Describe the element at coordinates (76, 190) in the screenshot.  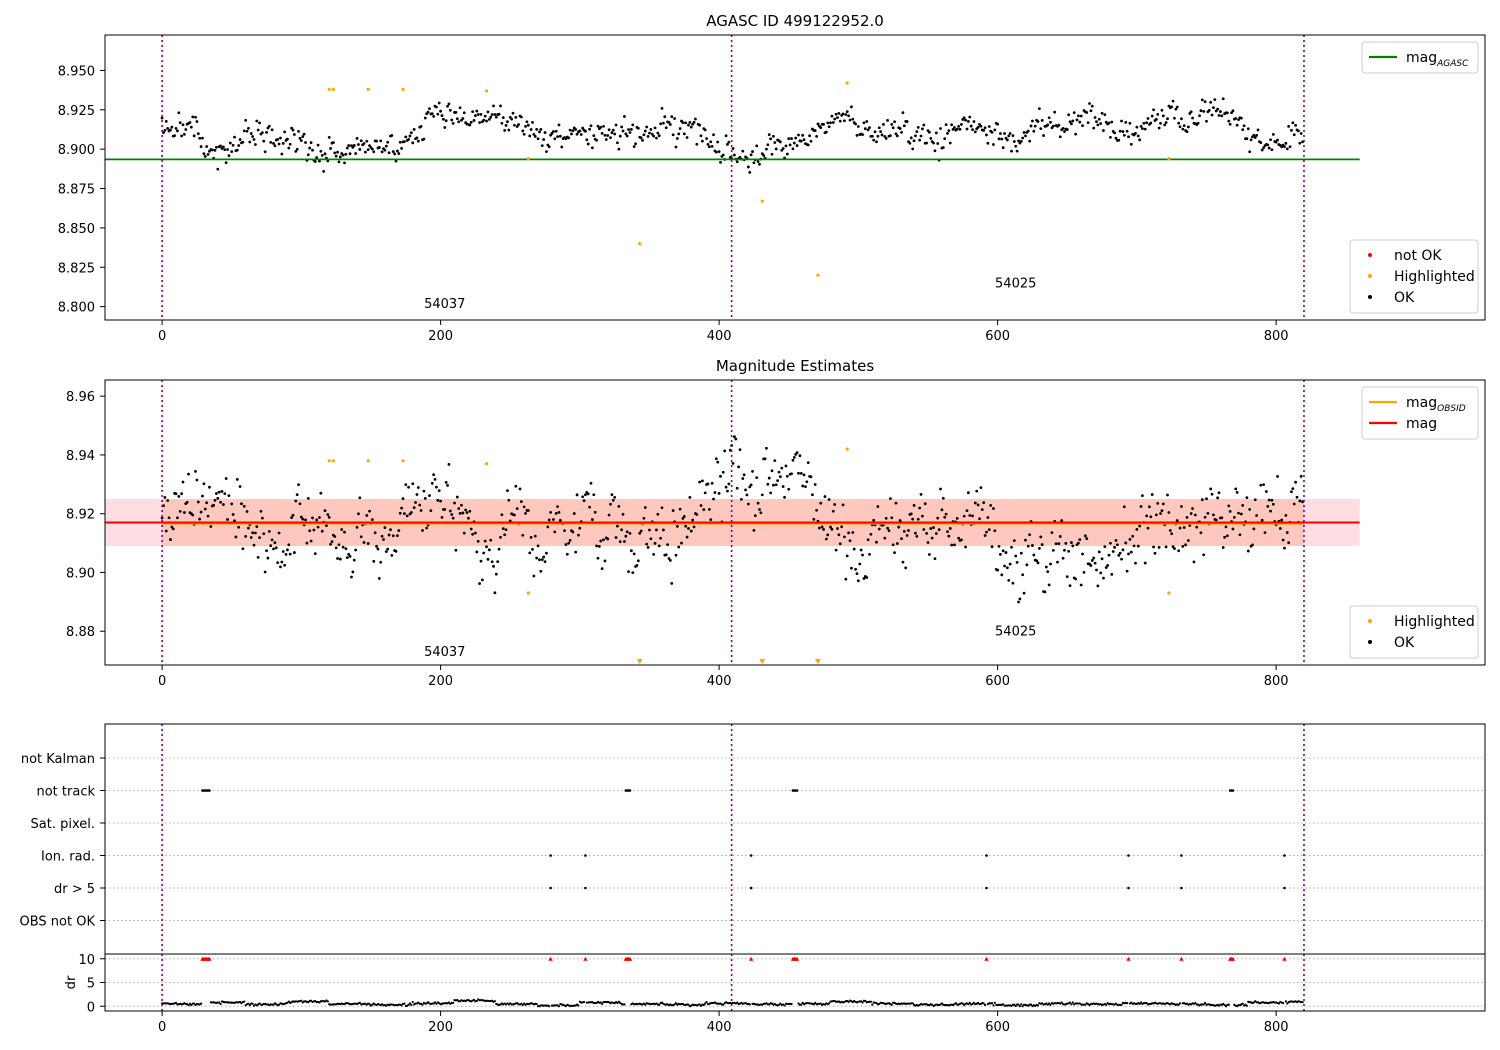
I see `y-tick-label: 8.875` at that location.